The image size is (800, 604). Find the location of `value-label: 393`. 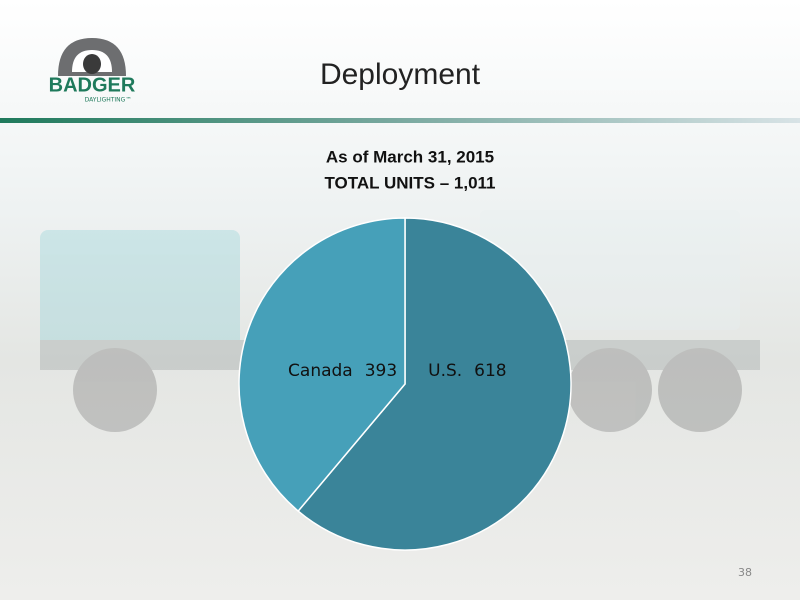

value-label: 393 is located at coordinates (381, 371).